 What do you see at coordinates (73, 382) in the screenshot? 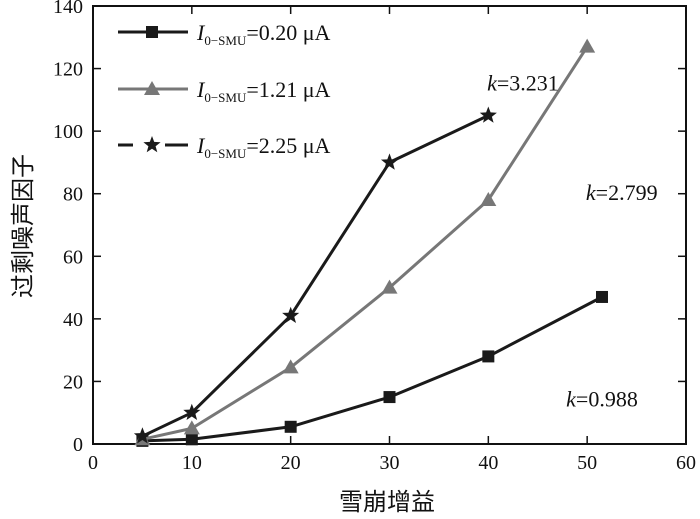
I see `y-tick-label: 20` at bounding box center [73, 382].